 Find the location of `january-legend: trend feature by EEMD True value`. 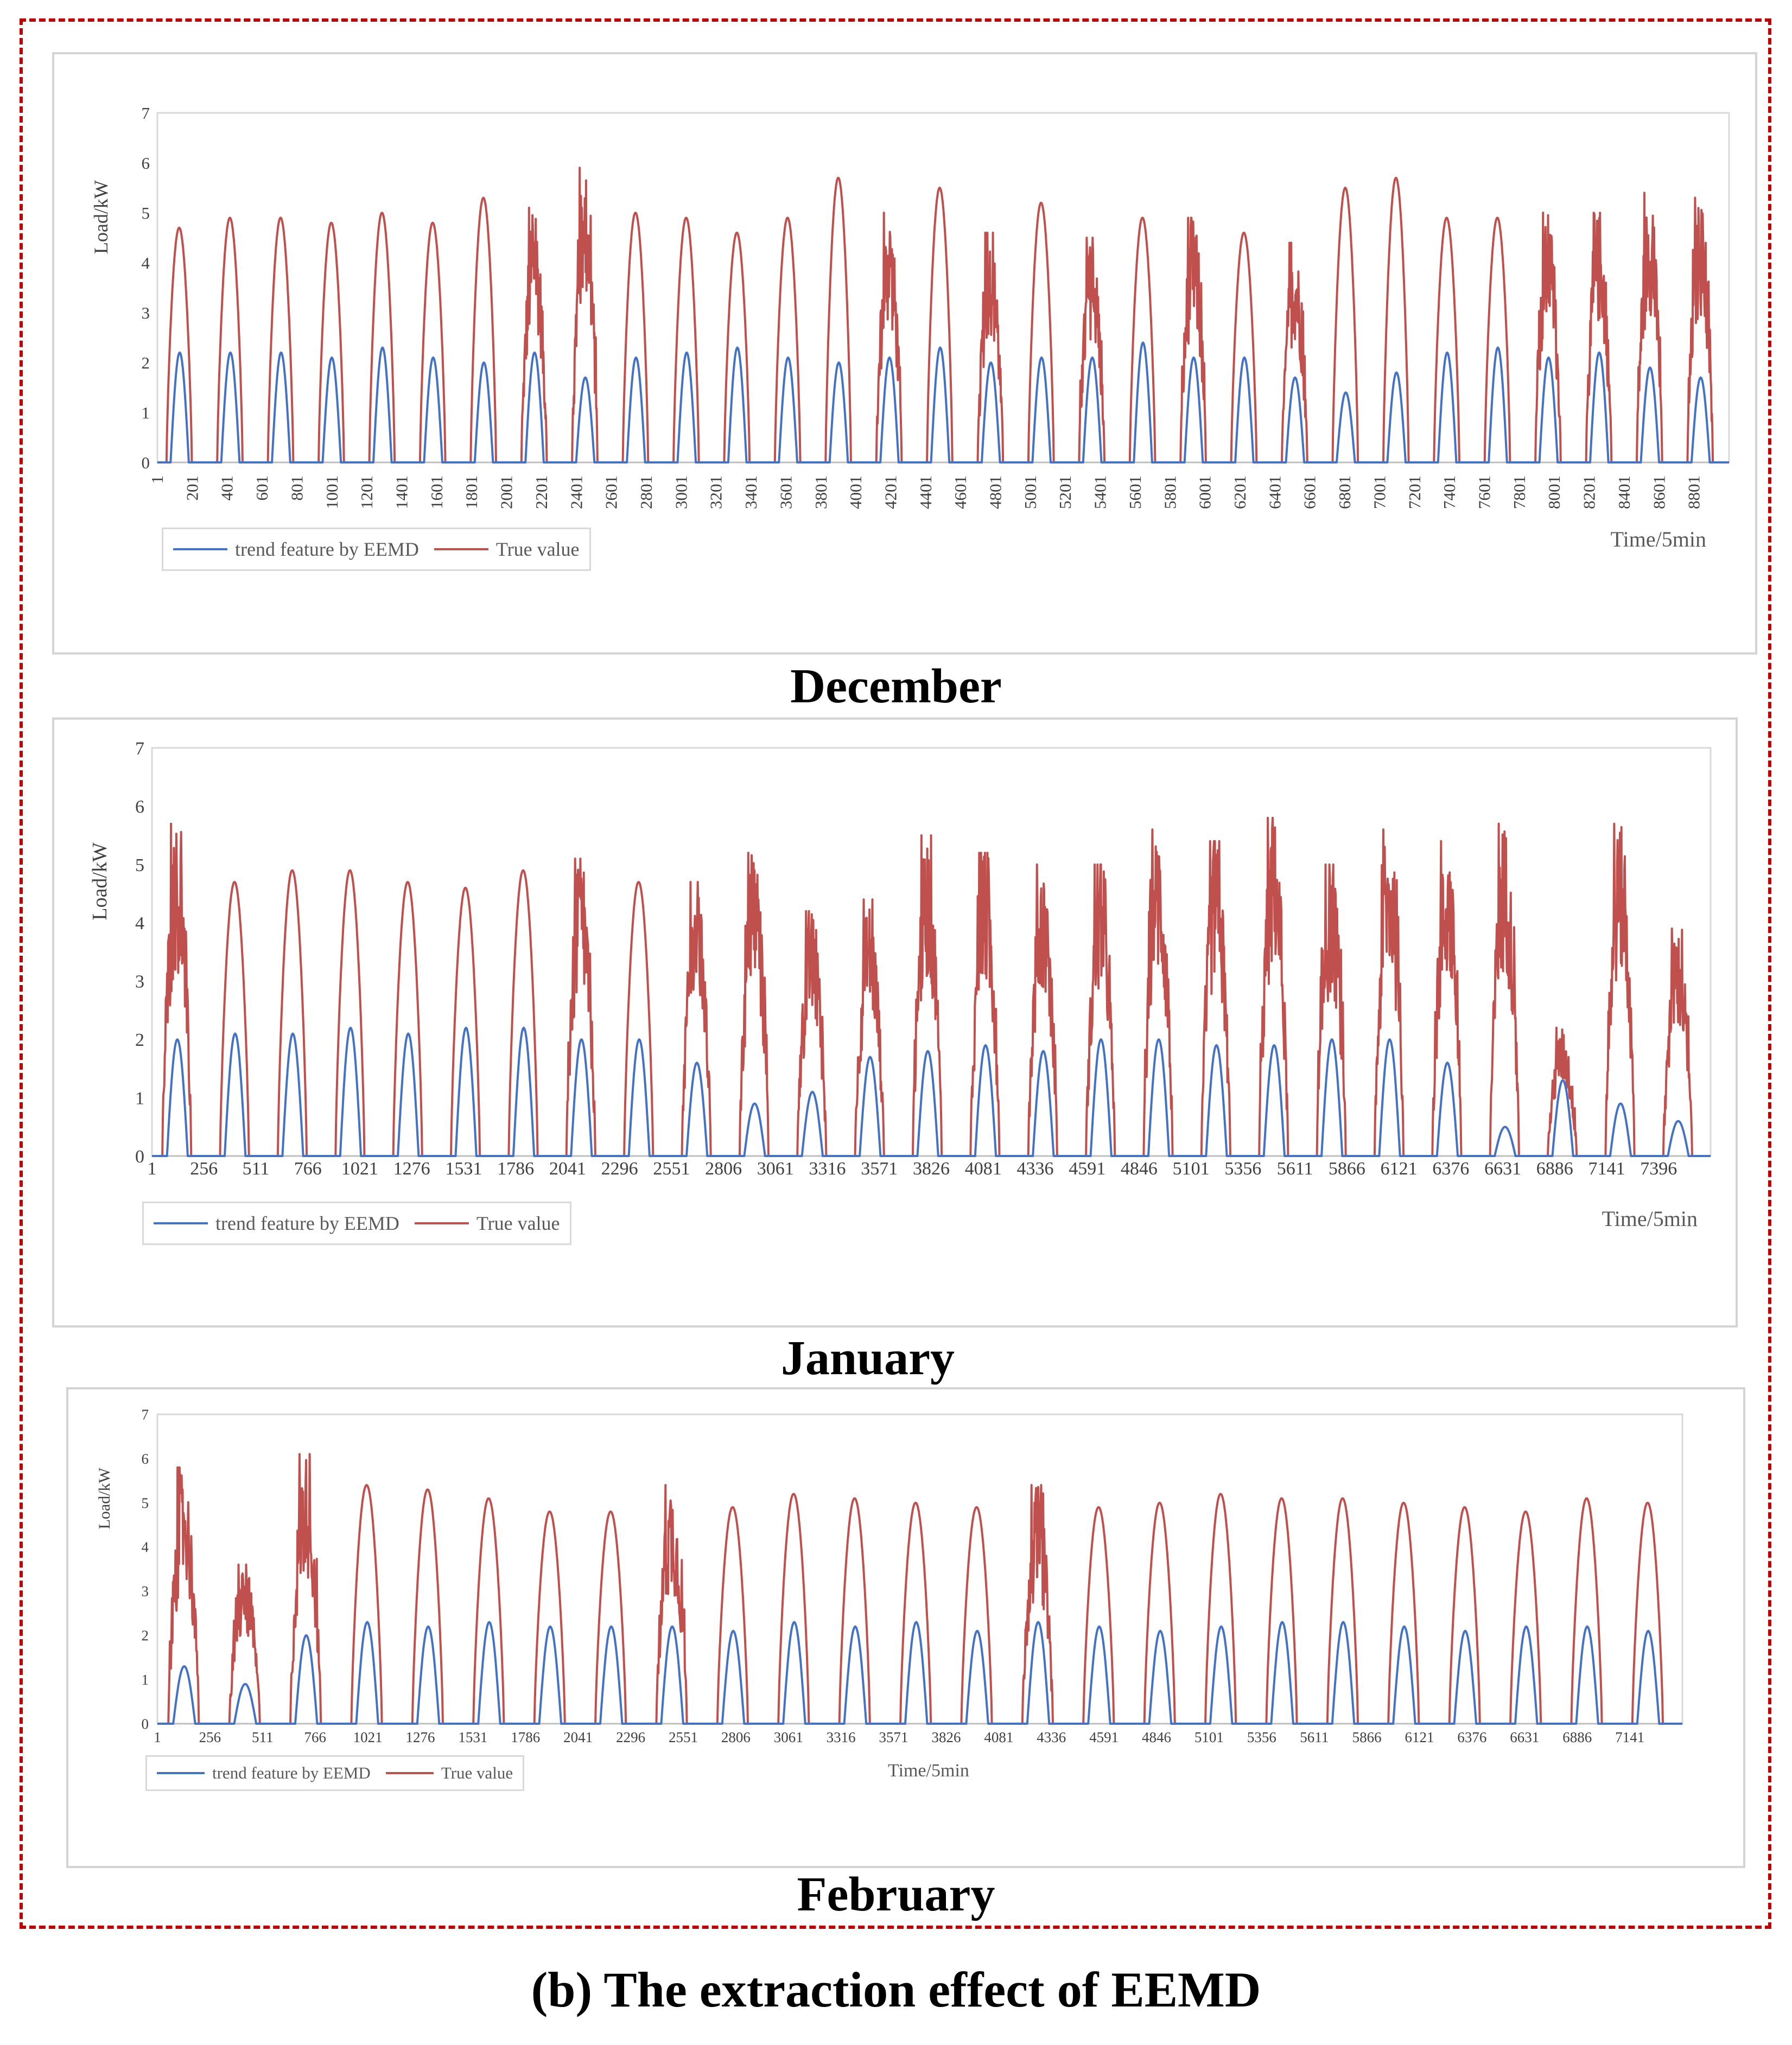

january-legend: trend feature by EEMD True value is located at coordinates (357, 1223).